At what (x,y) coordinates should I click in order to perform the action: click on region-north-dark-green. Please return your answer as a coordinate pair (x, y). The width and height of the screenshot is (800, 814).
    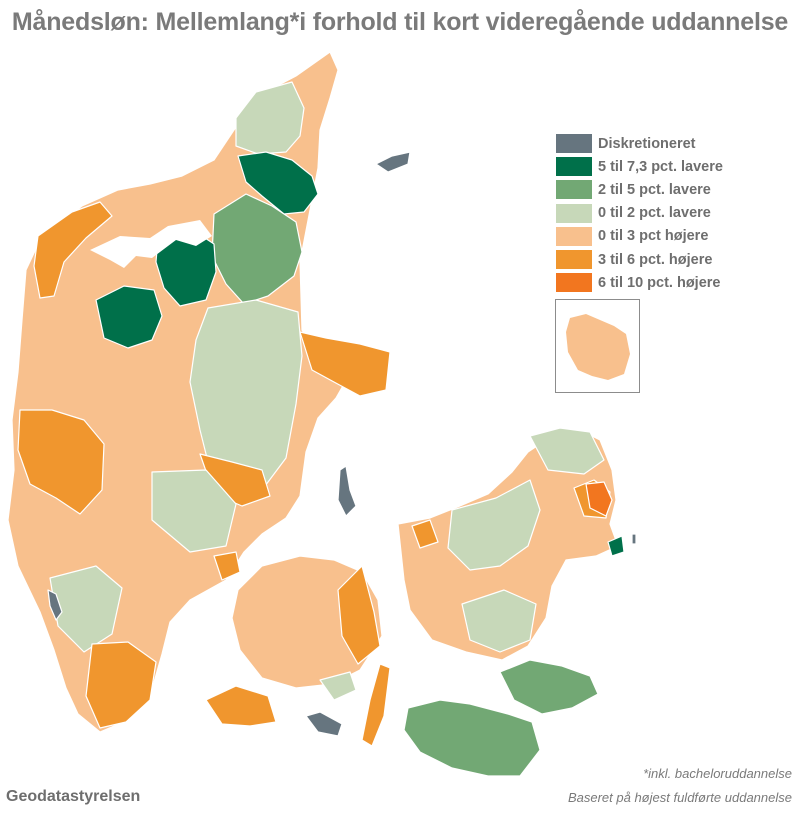
    Looking at the image, I should click on (278, 183).